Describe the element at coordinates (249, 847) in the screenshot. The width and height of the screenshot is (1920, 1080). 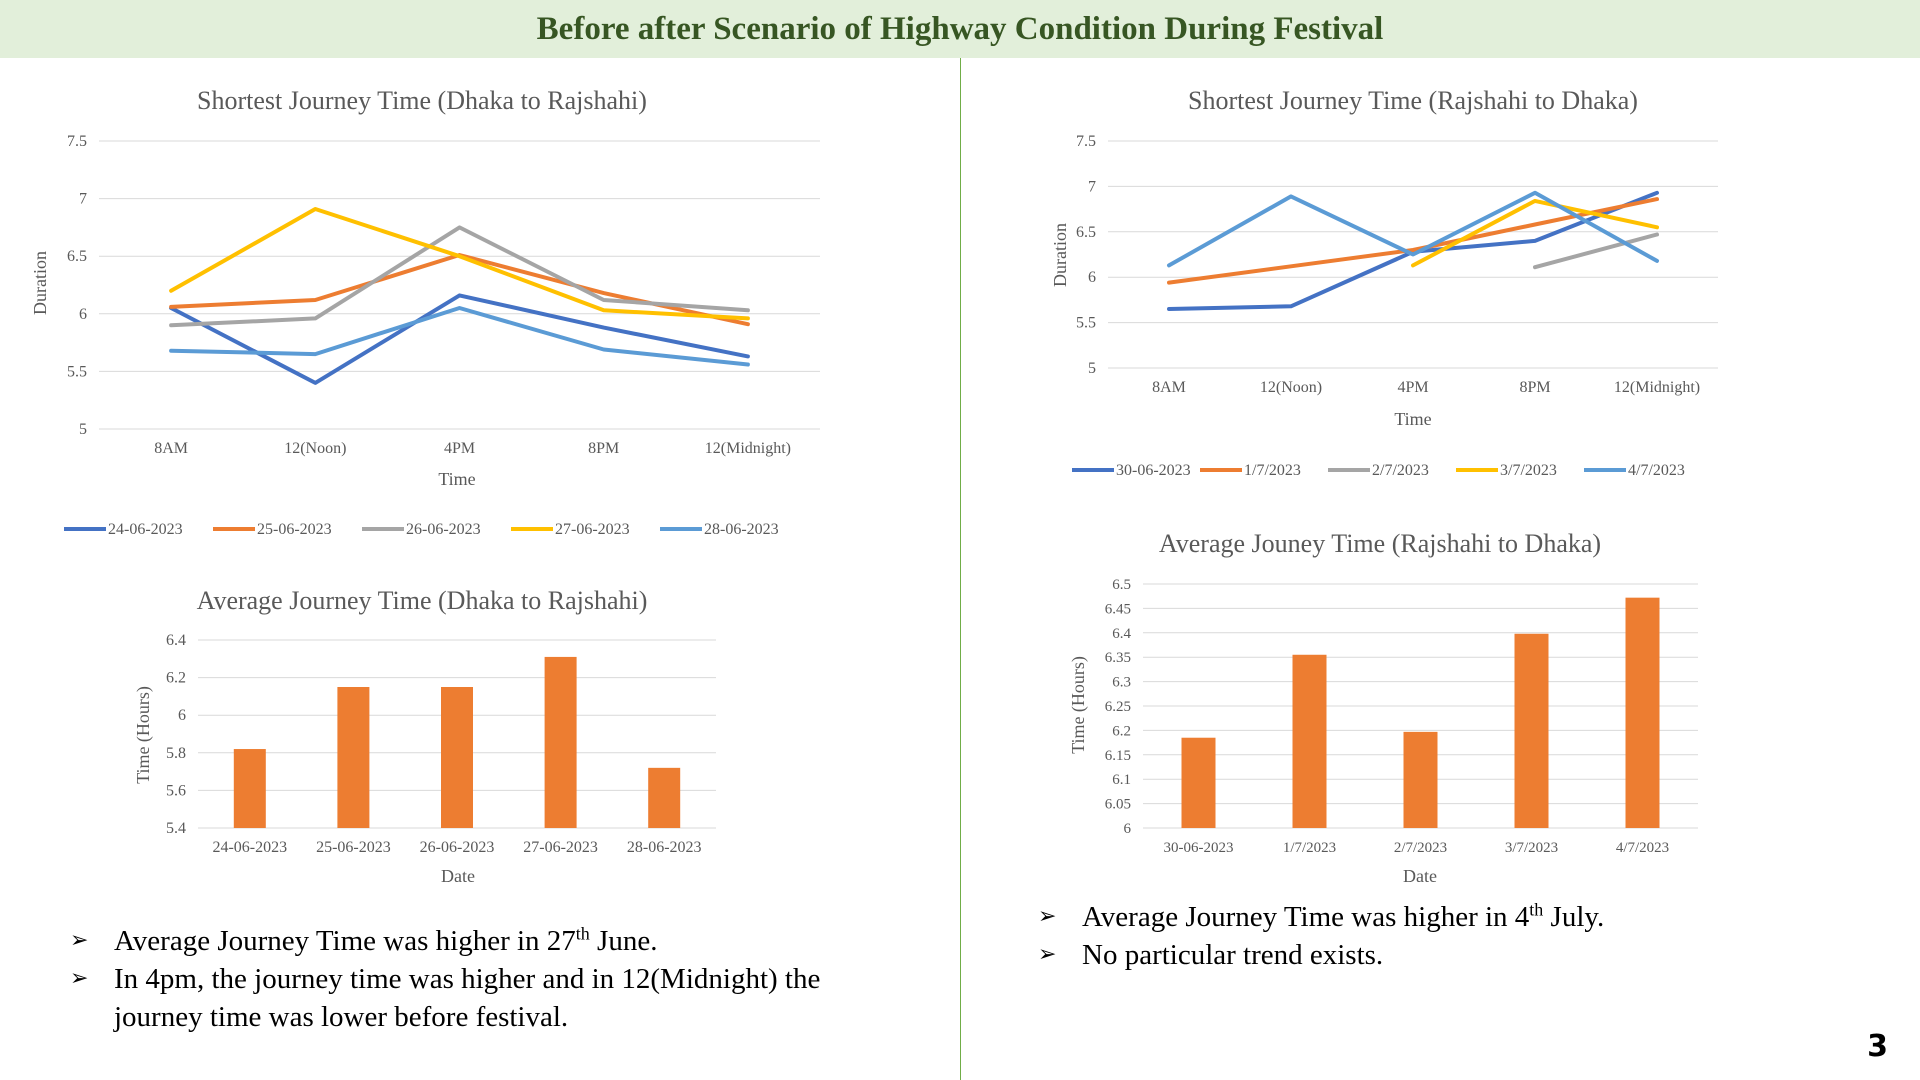
I see `x-tick-label: 24-06-2023` at that location.